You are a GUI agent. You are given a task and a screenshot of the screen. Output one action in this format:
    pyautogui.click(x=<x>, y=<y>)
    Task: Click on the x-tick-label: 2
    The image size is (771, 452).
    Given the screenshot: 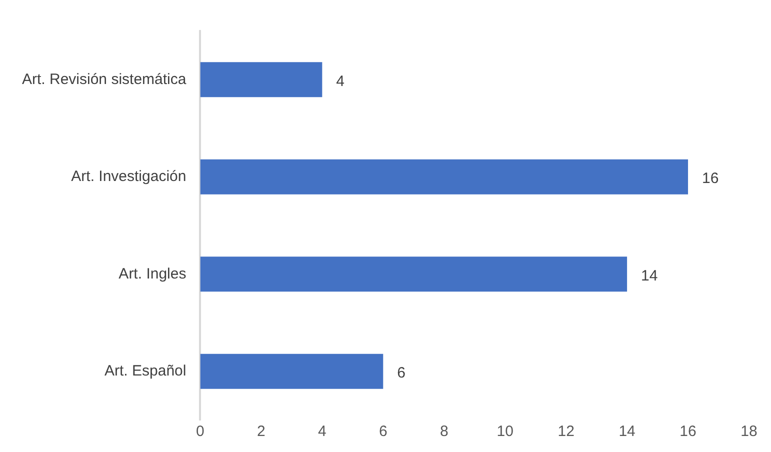 What is the action you would take?
    pyautogui.click(x=261, y=431)
    